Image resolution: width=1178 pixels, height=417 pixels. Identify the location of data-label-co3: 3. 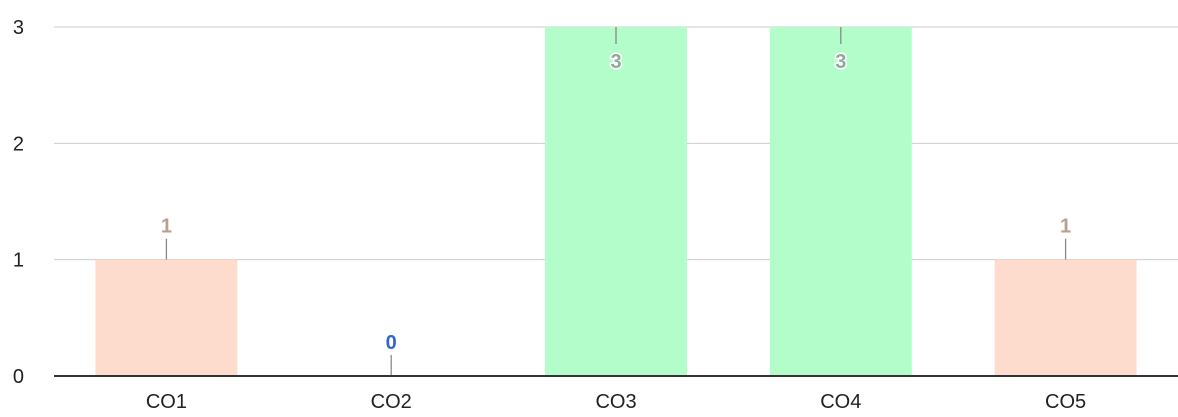
(615, 62).